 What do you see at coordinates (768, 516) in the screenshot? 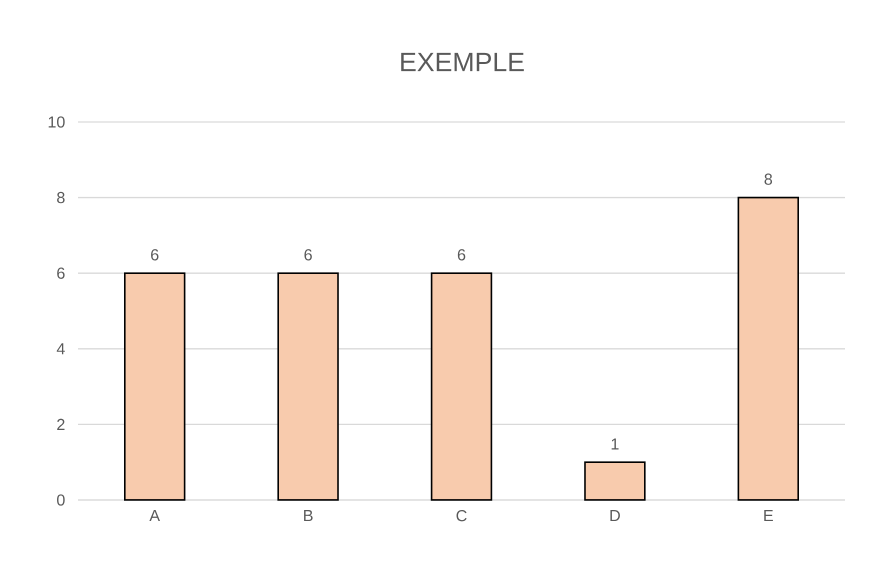
I see `x-tick-label: E` at bounding box center [768, 516].